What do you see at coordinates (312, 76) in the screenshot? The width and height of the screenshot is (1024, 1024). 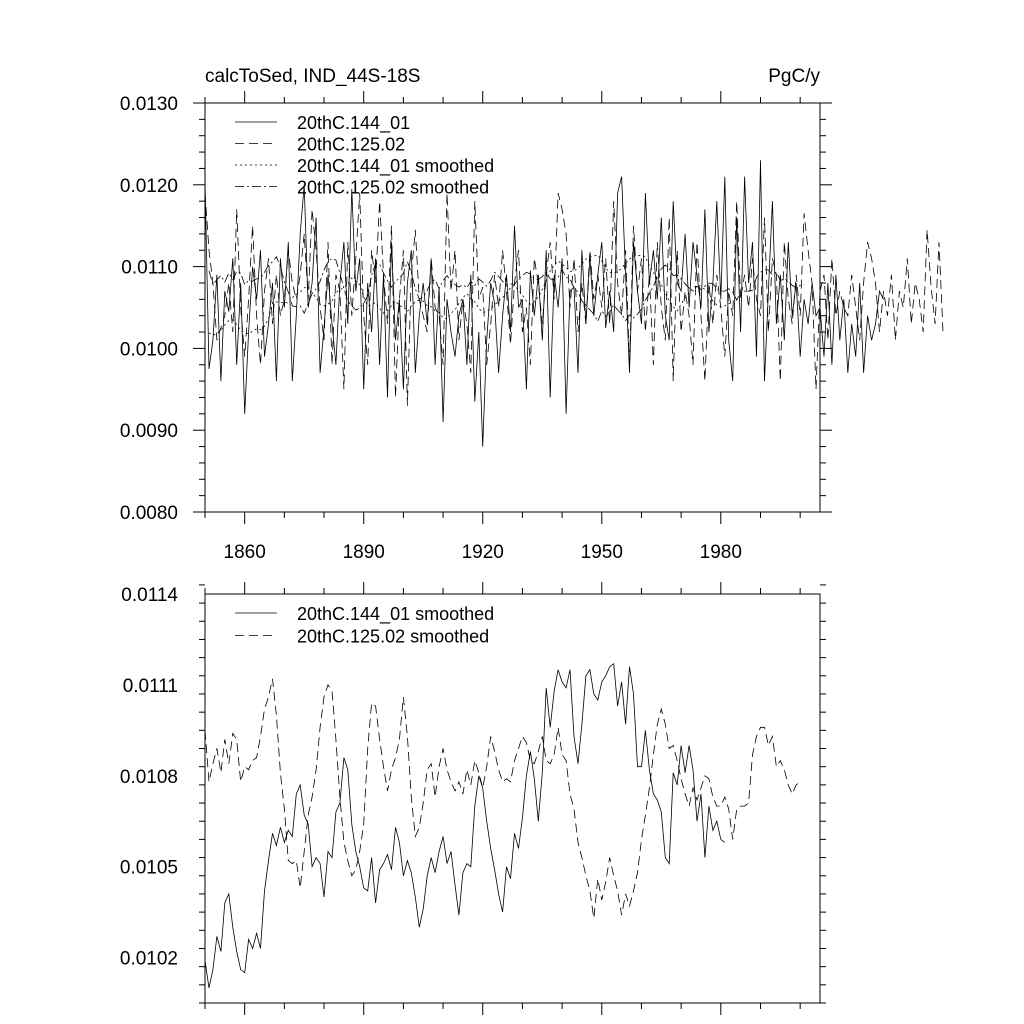 I see `chart-title: calcToSed, IND_44S-18S` at bounding box center [312, 76].